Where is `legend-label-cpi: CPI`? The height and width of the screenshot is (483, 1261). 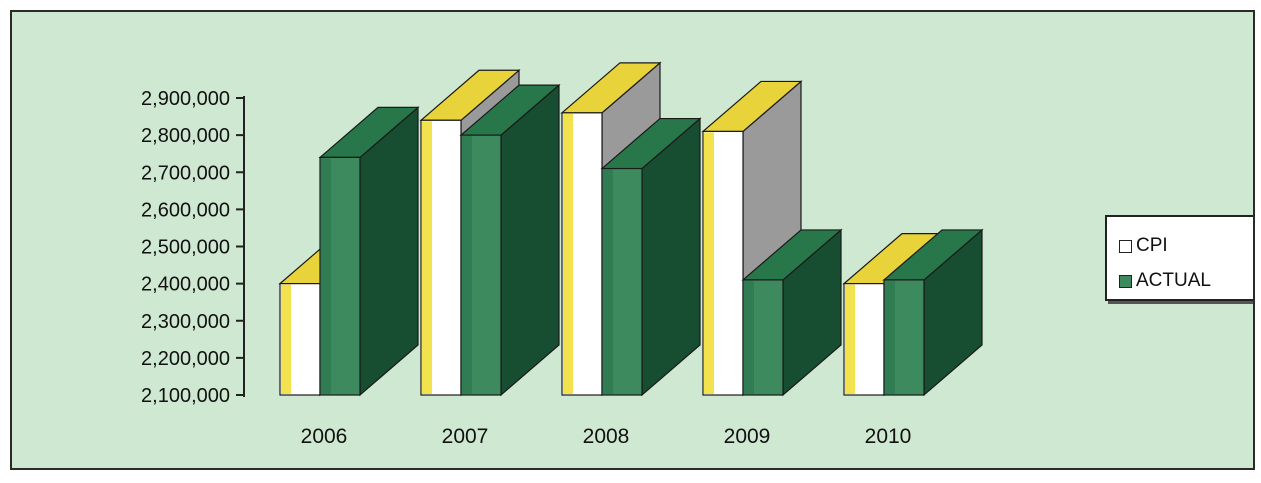
legend-label-cpi: CPI is located at coordinates (1152, 245).